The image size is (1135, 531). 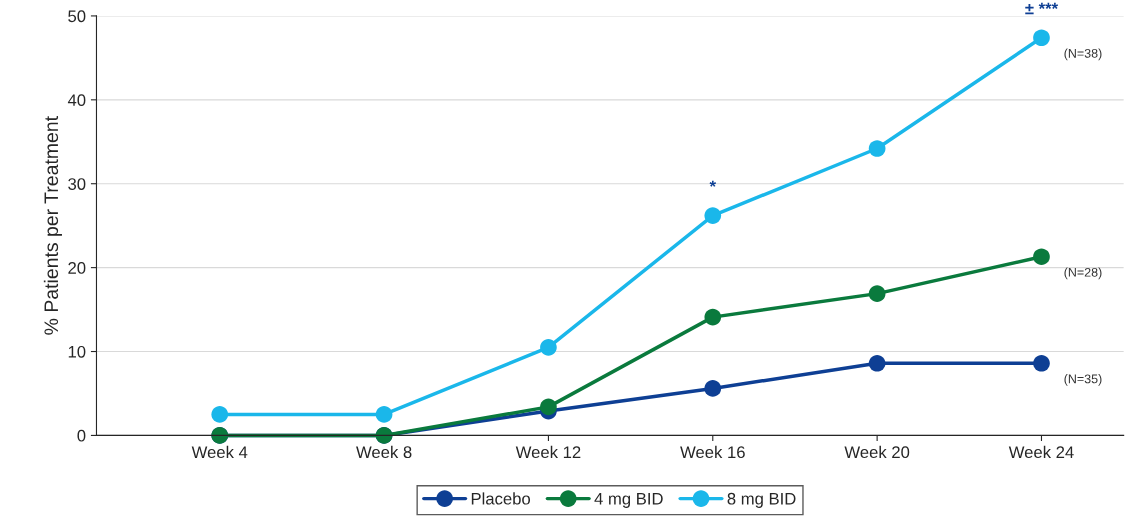 I want to click on x-tick-label: Week 4, so click(x=219, y=452).